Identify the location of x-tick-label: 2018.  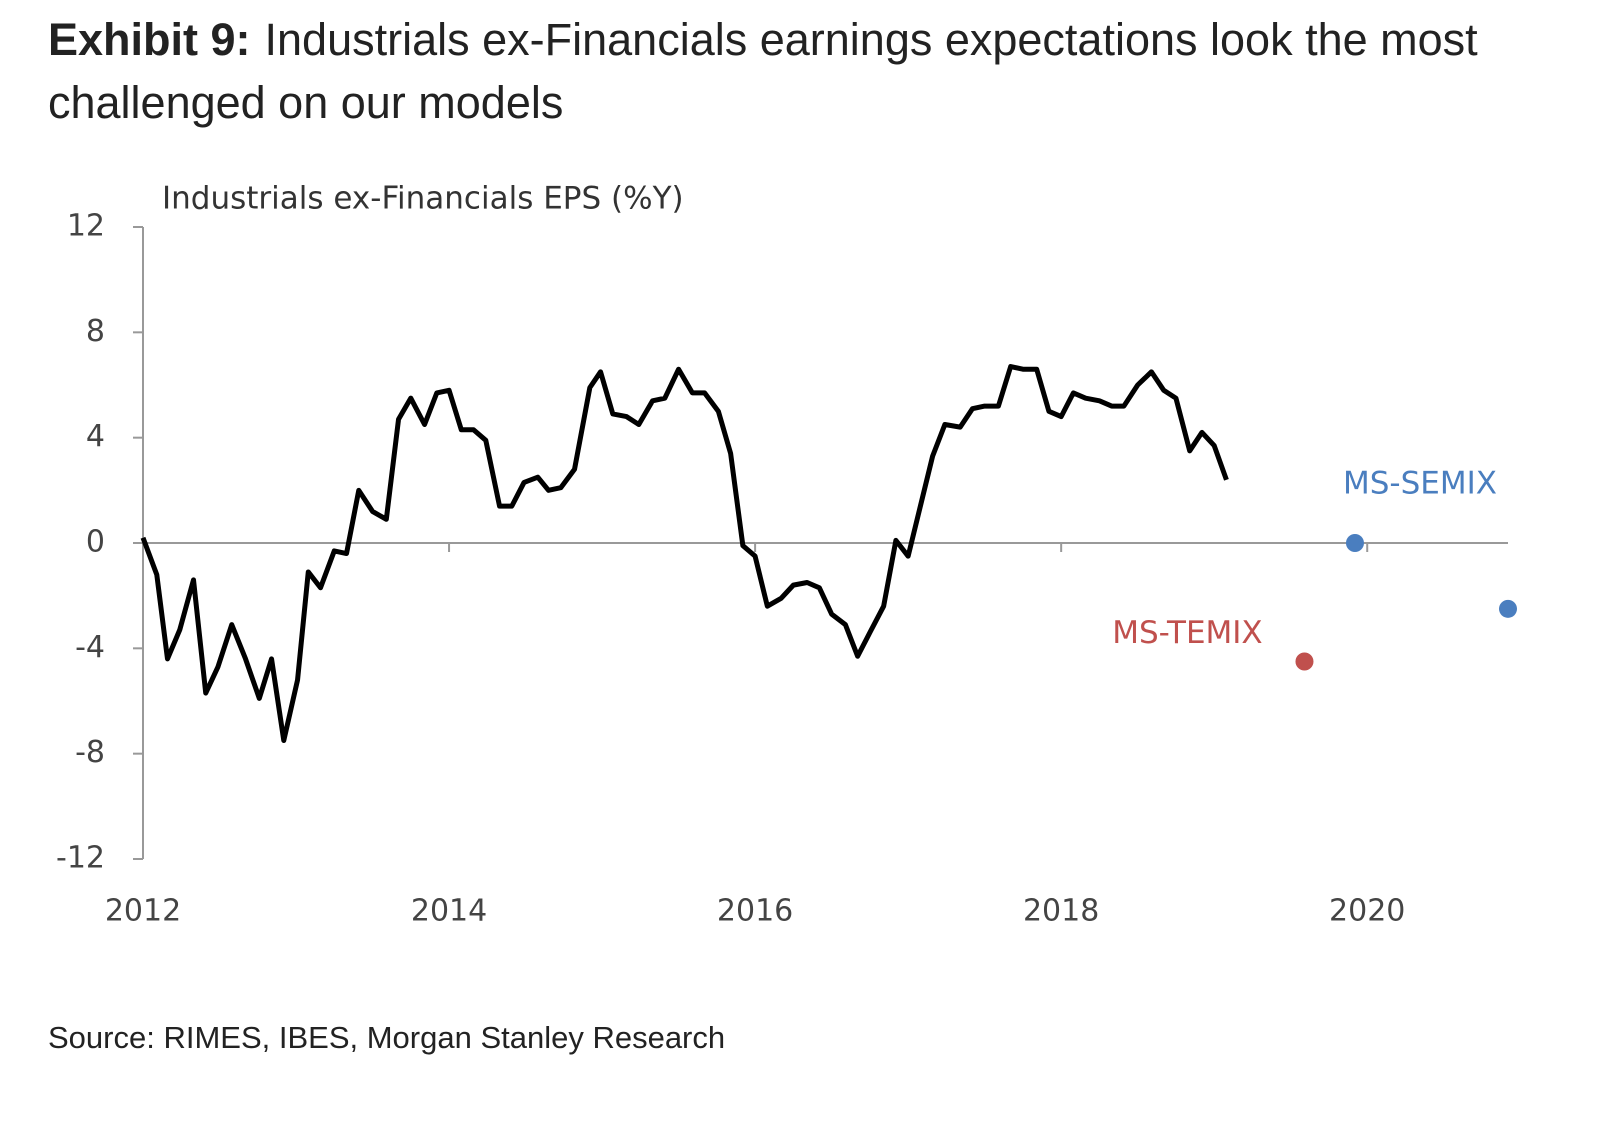
(1061, 911).